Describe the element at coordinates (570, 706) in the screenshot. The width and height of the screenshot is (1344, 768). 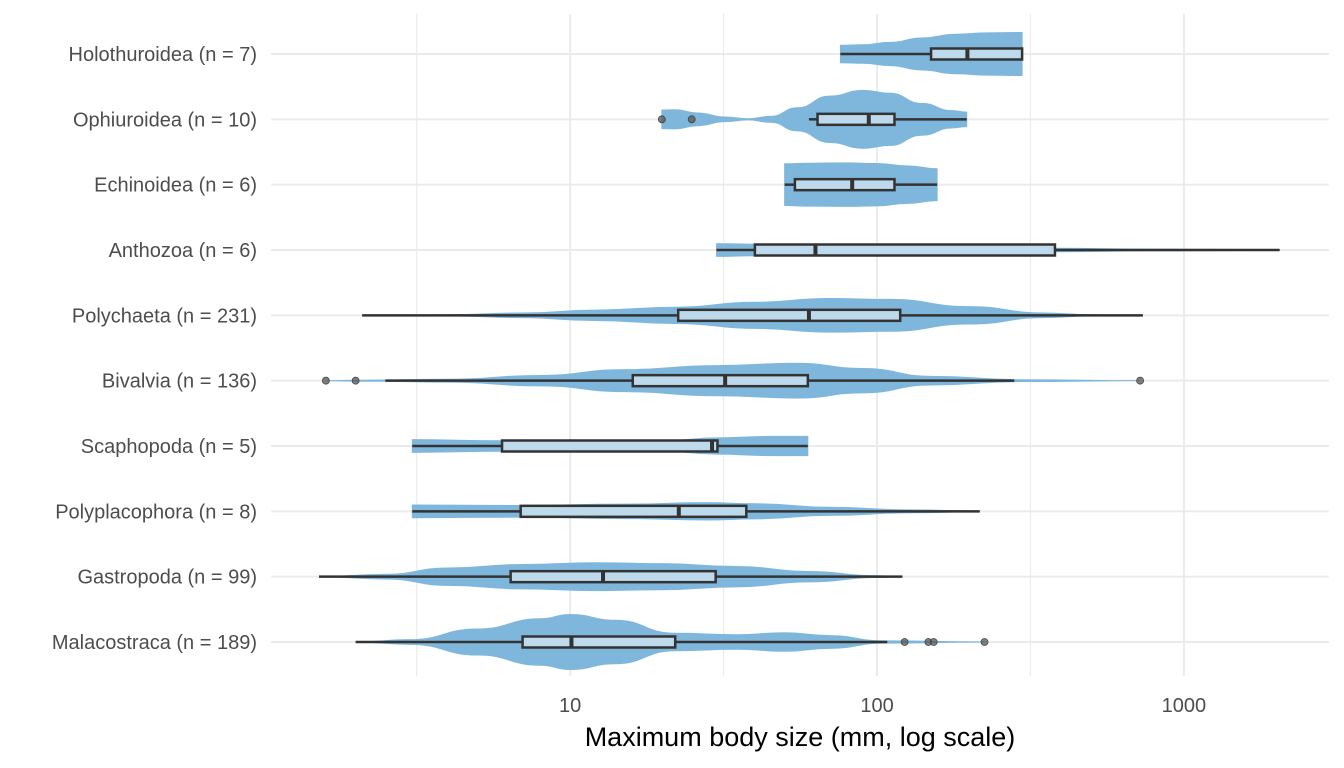
I see `x-tick-label: 10` at that location.